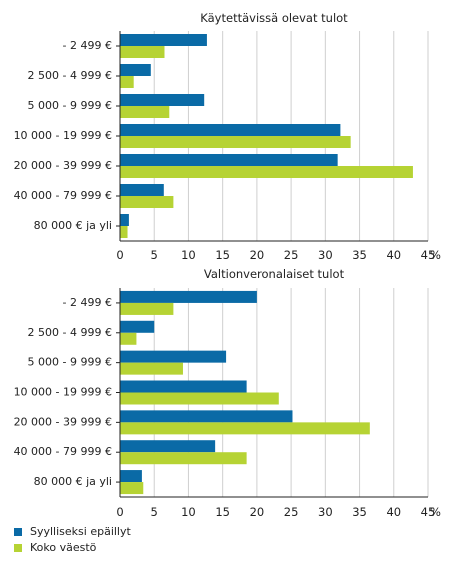  Describe the element at coordinates (274, 18) in the screenshot. I see `chart-title: Käytettävissä olevat tulot` at that location.